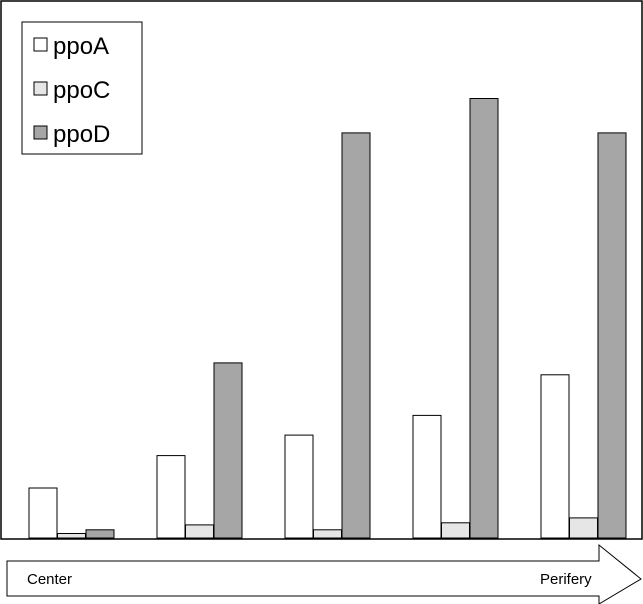 The image size is (643, 604). What do you see at coordinates (81, 46) in the screenshot?
I see `legend-label-ppoA: ppoA` at bounding box center [81, 46].